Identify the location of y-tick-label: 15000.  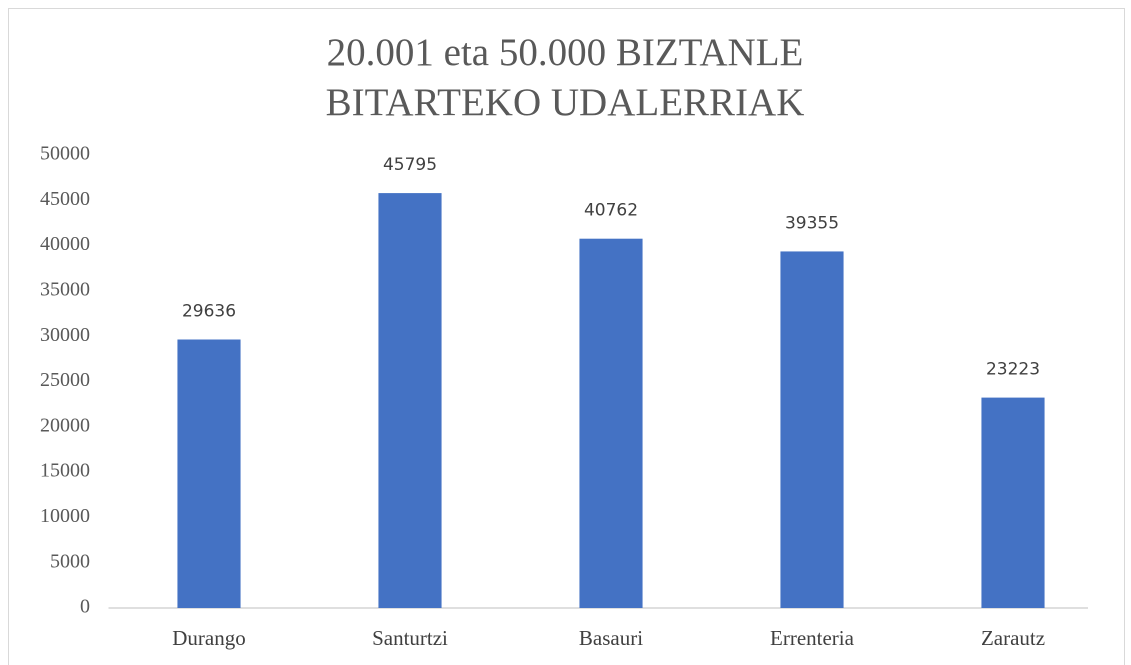
(65, 471).